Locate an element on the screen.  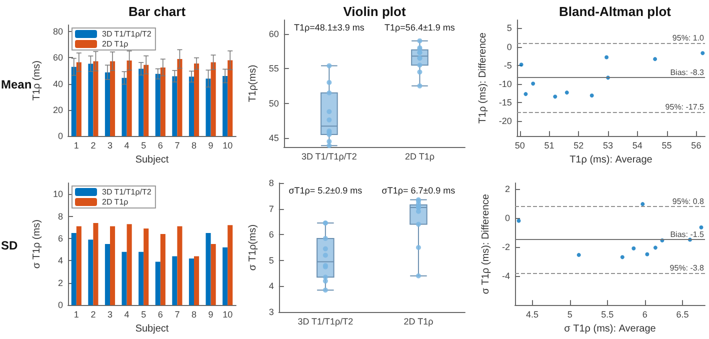
y-axis-title: T1ρ (ms): Difference is located at coordinates (483, 78).